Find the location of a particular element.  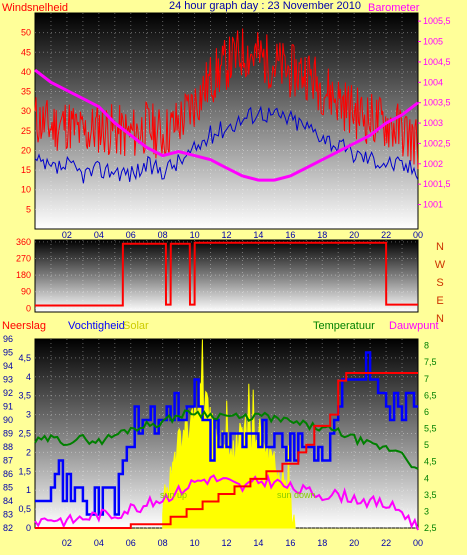

temperature-line is located at coordinates (226, 439).